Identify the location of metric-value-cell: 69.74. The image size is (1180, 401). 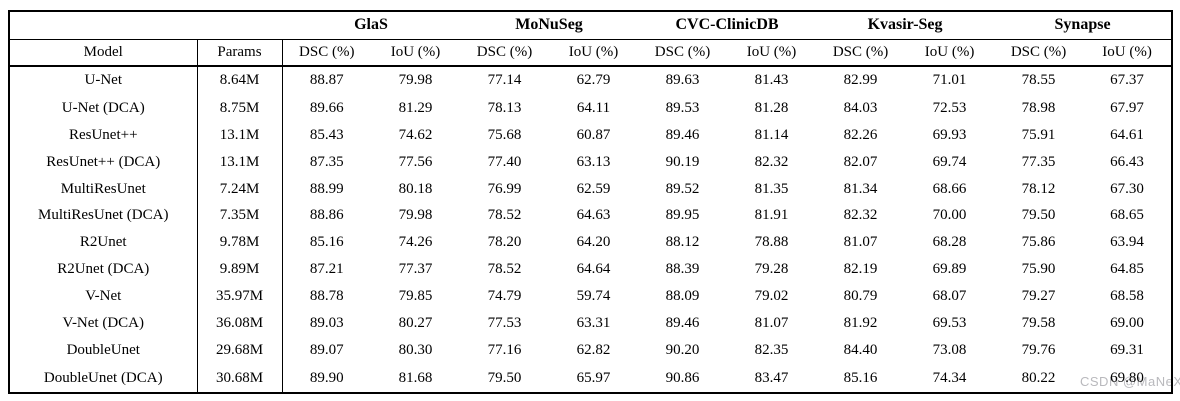
(949, 161).